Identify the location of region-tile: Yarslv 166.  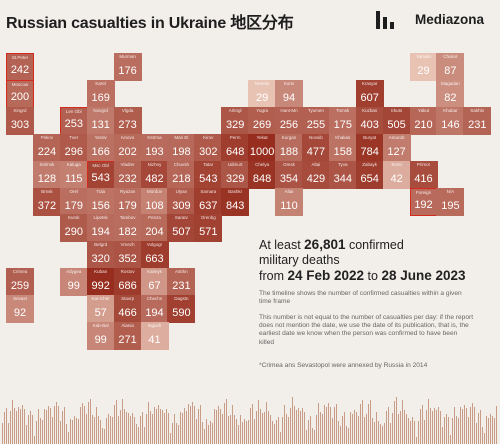
(100, 147).